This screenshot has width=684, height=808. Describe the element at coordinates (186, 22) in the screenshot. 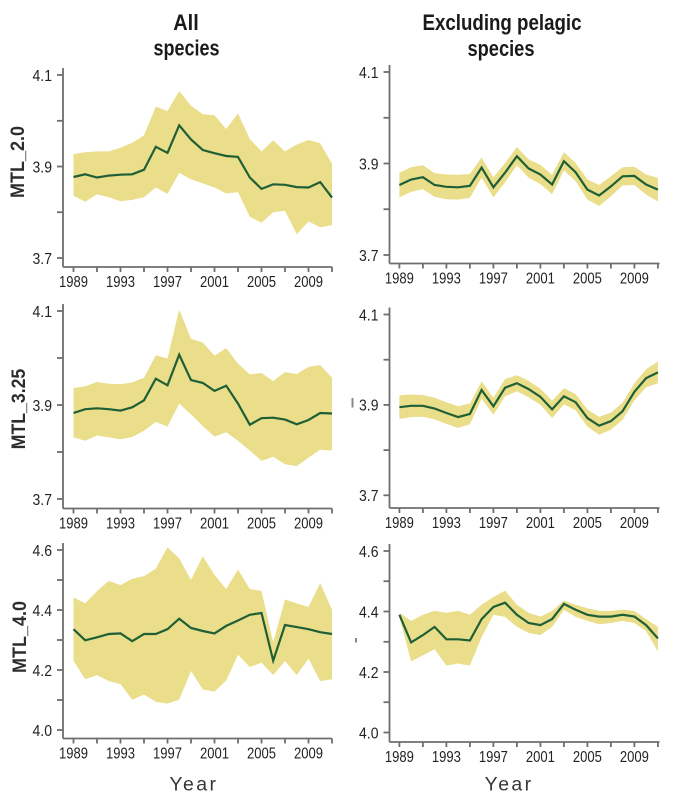

I see `svg-text: All` at that location.